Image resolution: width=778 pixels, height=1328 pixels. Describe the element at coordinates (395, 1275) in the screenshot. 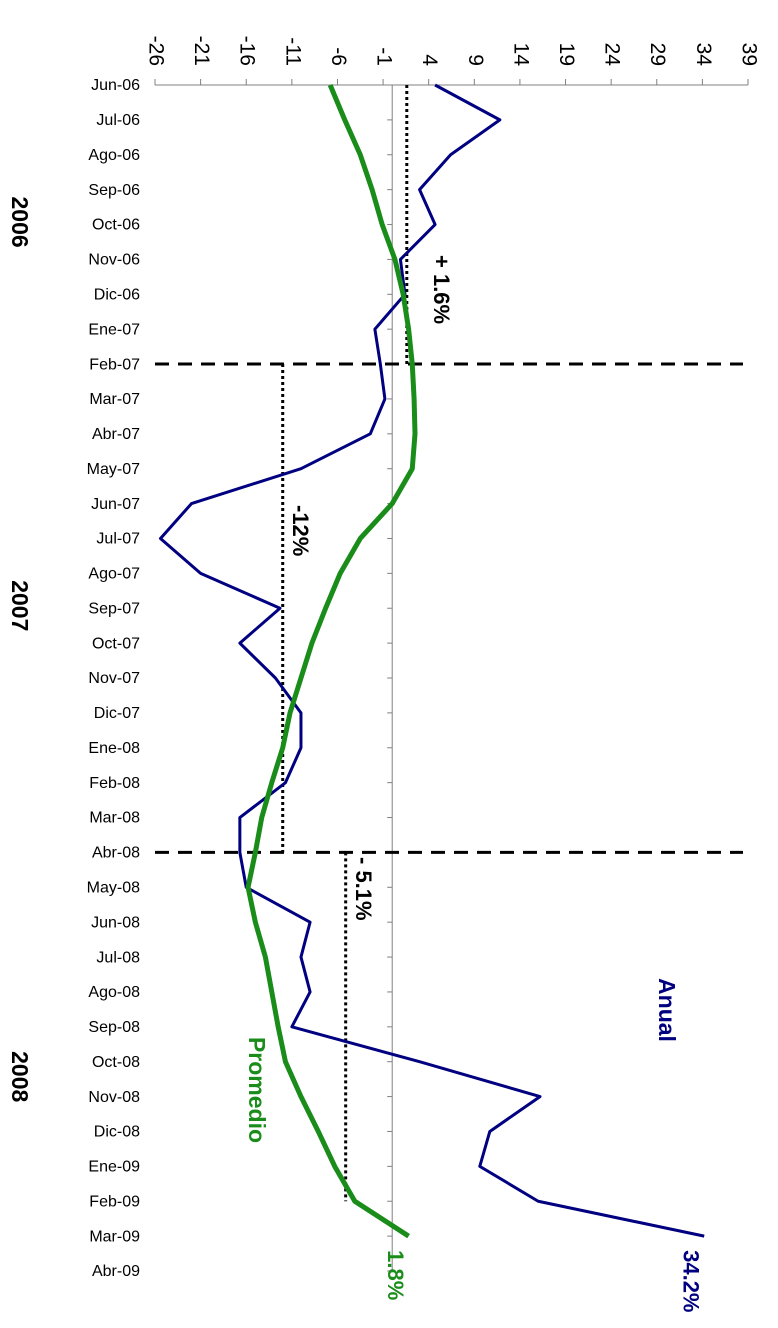

I see `end-label: 1.8%` at that location.